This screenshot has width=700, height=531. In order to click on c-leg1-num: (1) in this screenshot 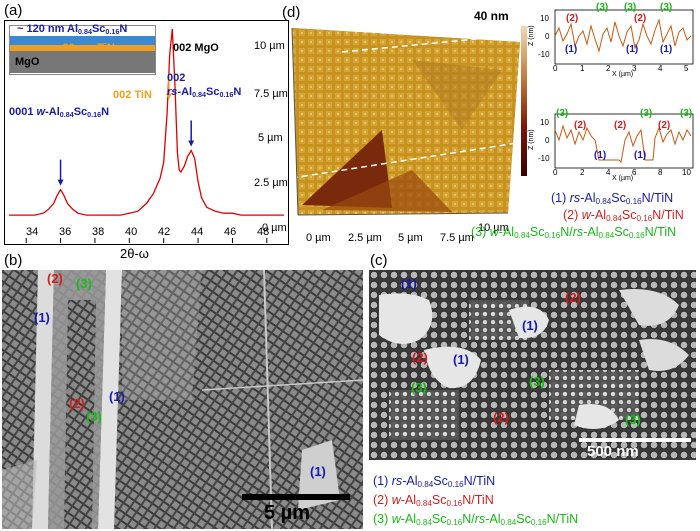, I will do `click(381, 481)`.